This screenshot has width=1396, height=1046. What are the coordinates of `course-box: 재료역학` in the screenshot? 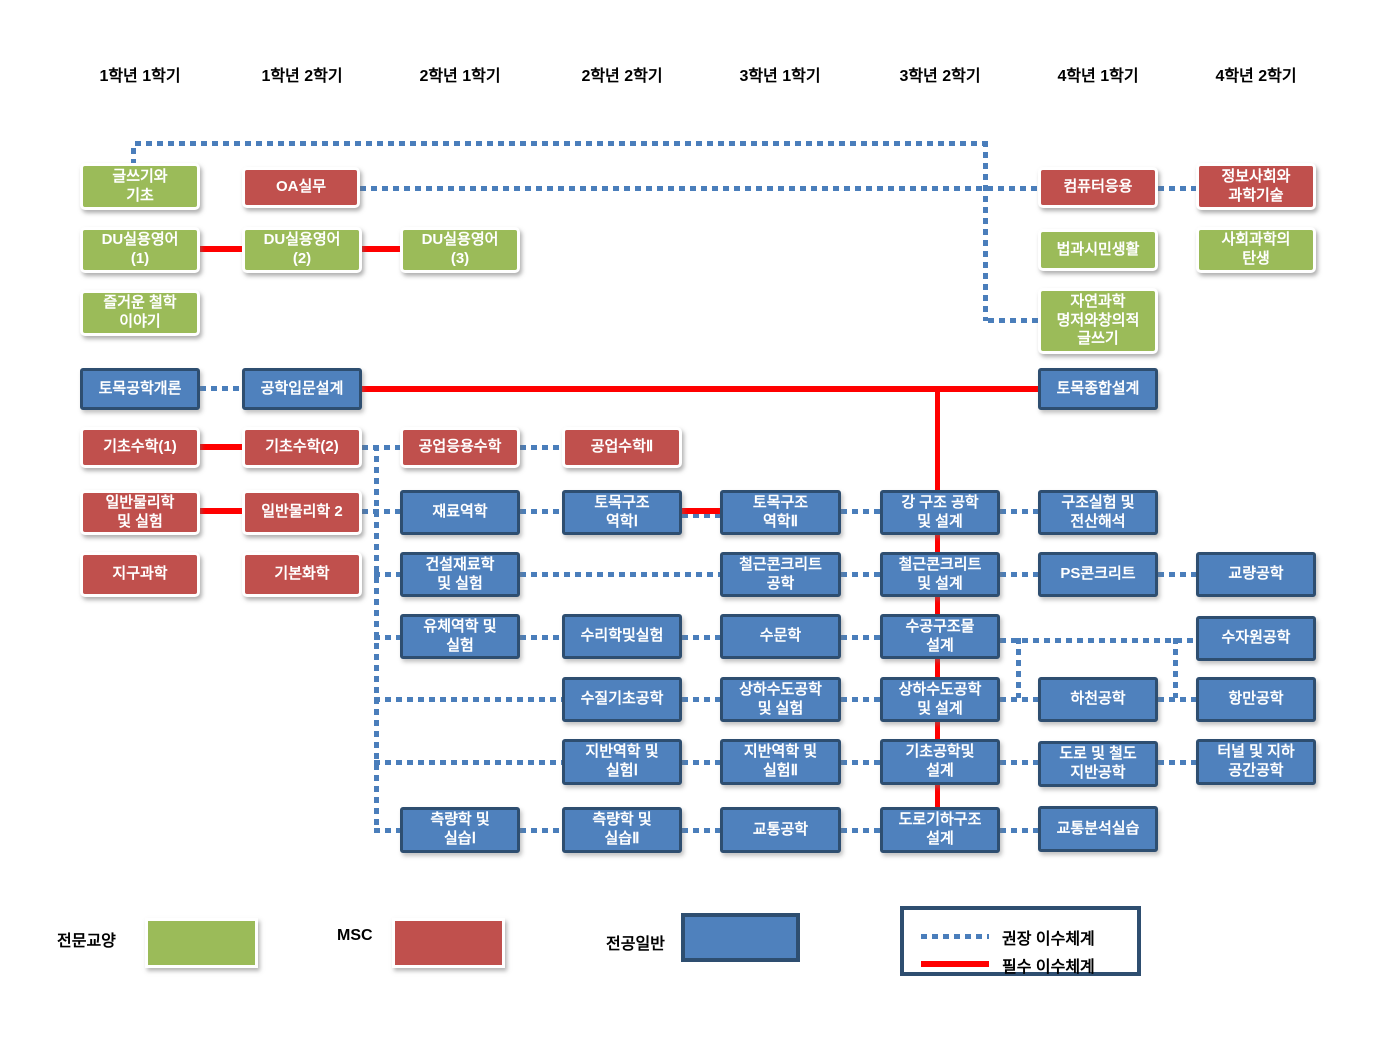 It's located at (460, 512).